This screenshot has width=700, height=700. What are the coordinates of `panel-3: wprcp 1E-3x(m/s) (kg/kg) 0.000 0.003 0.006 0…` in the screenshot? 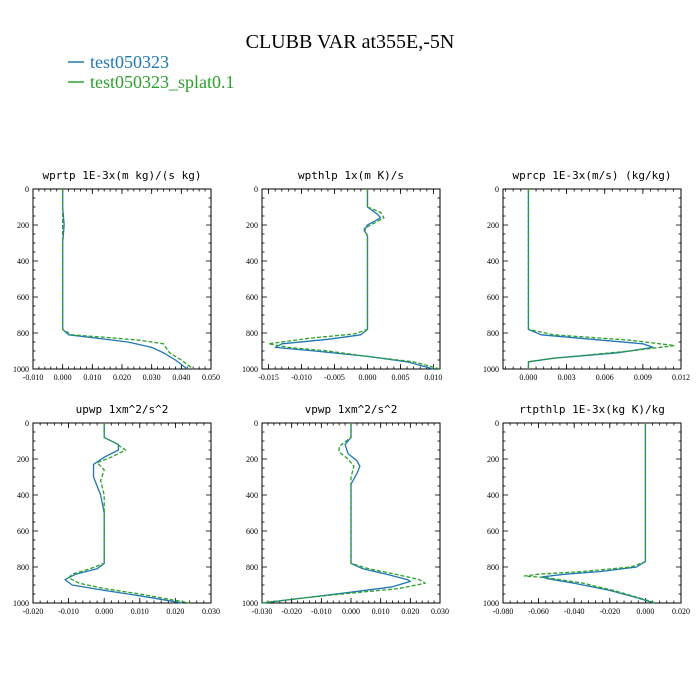 It's located at (586, 275).